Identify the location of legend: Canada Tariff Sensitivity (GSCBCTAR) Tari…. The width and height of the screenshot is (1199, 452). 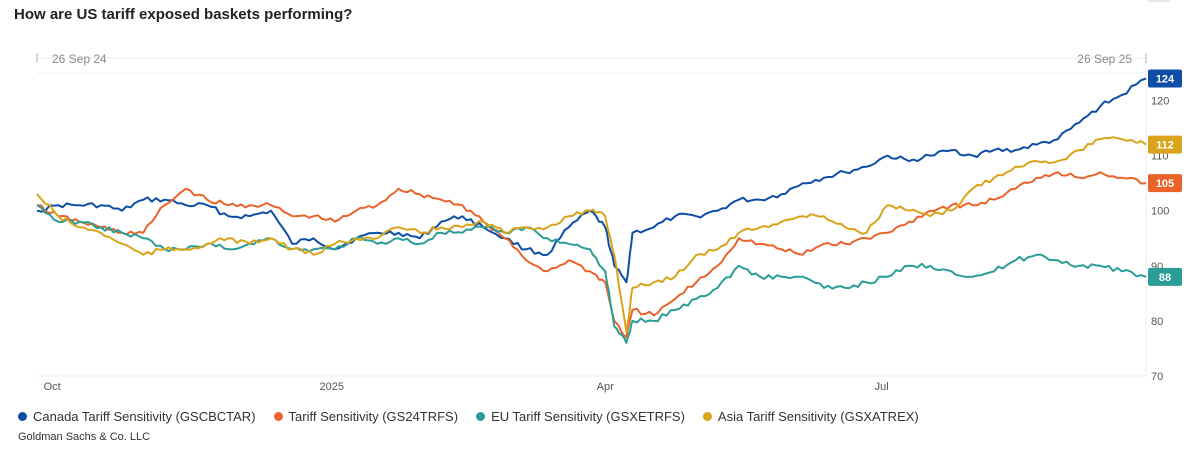
(468, 416).